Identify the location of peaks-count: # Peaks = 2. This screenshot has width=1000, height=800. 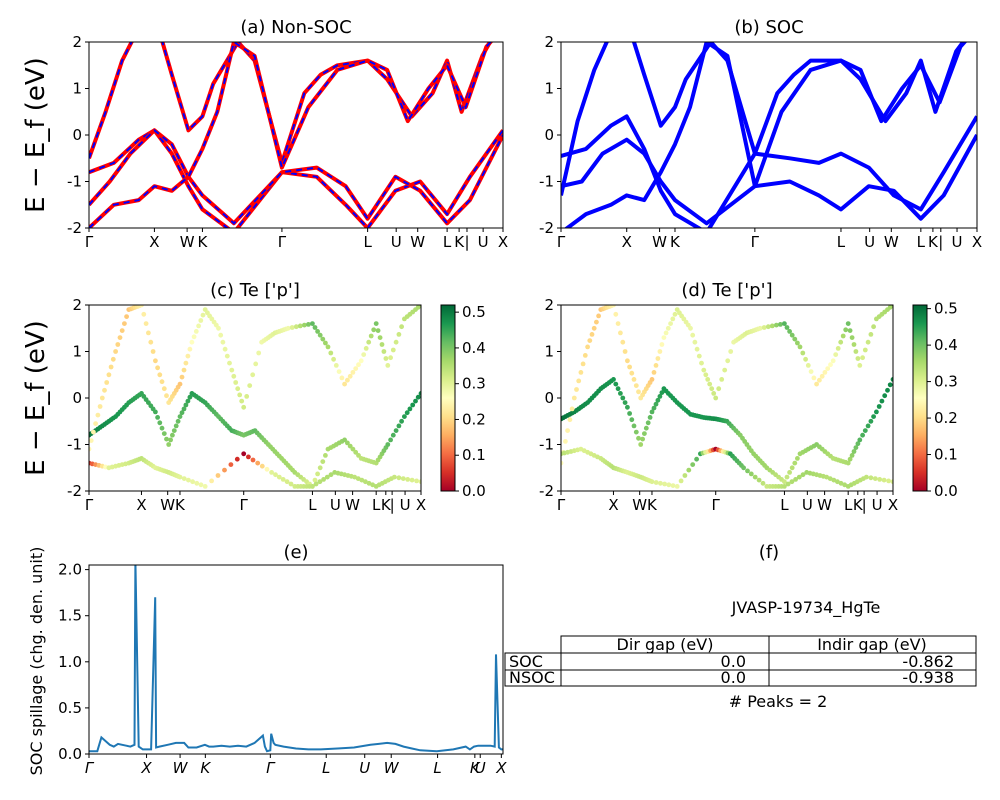
(778, 701).